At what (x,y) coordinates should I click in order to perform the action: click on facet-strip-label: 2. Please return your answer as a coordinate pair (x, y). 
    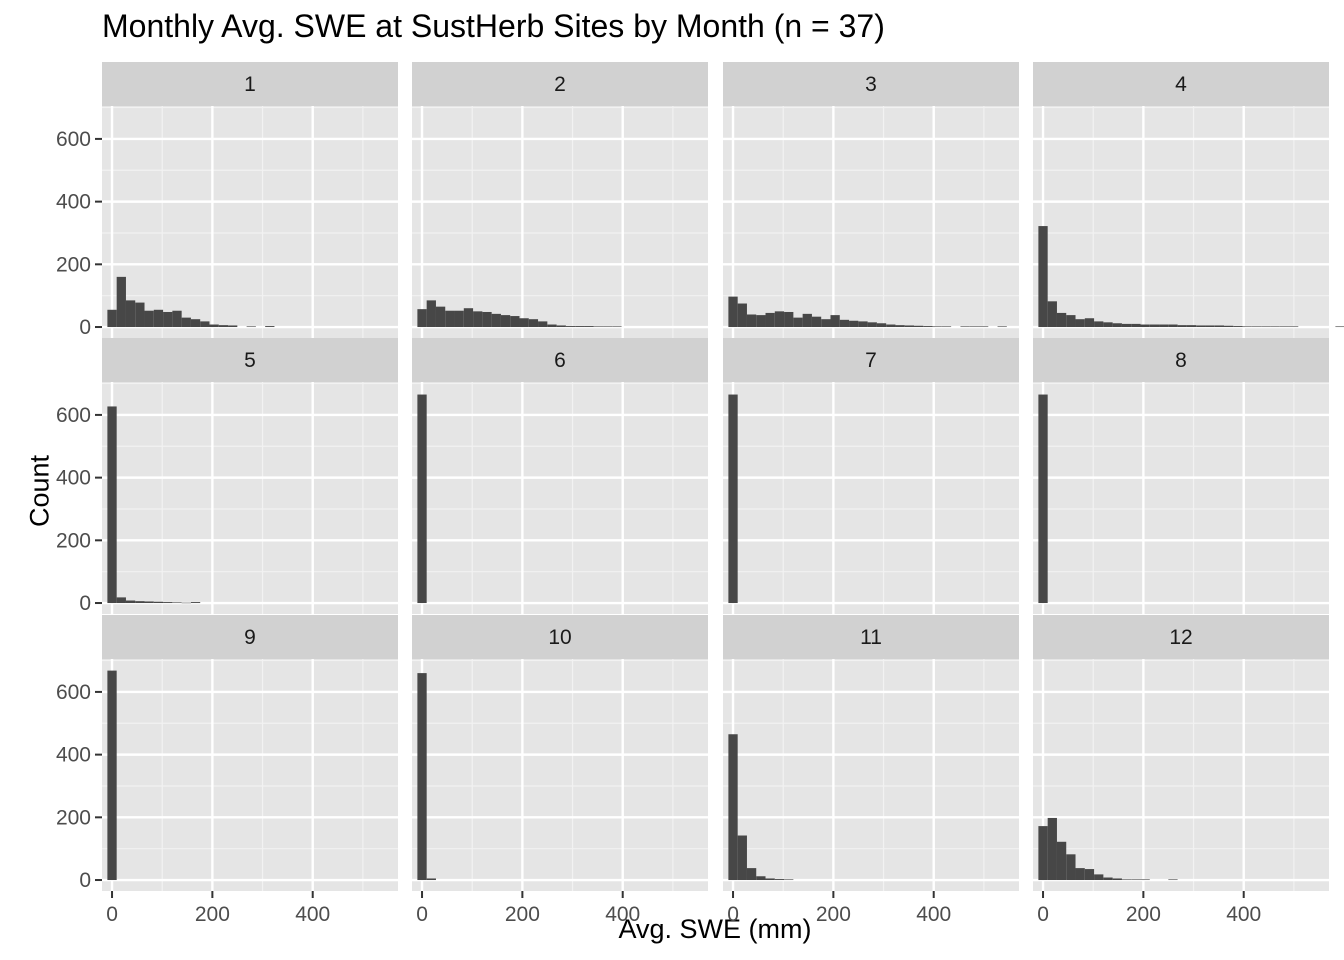
    Looking at the image, I should click on (560, 84).